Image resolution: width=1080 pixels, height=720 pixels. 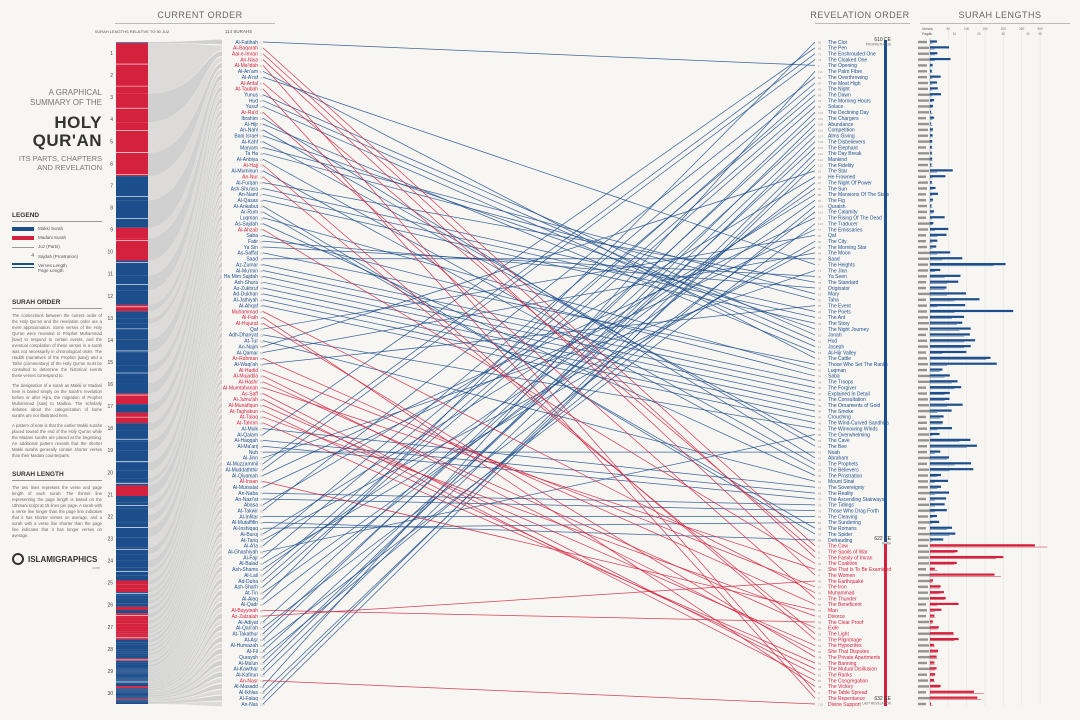 I want to click on revelation-surah-name: Abraham, so click(x=838, y=459).